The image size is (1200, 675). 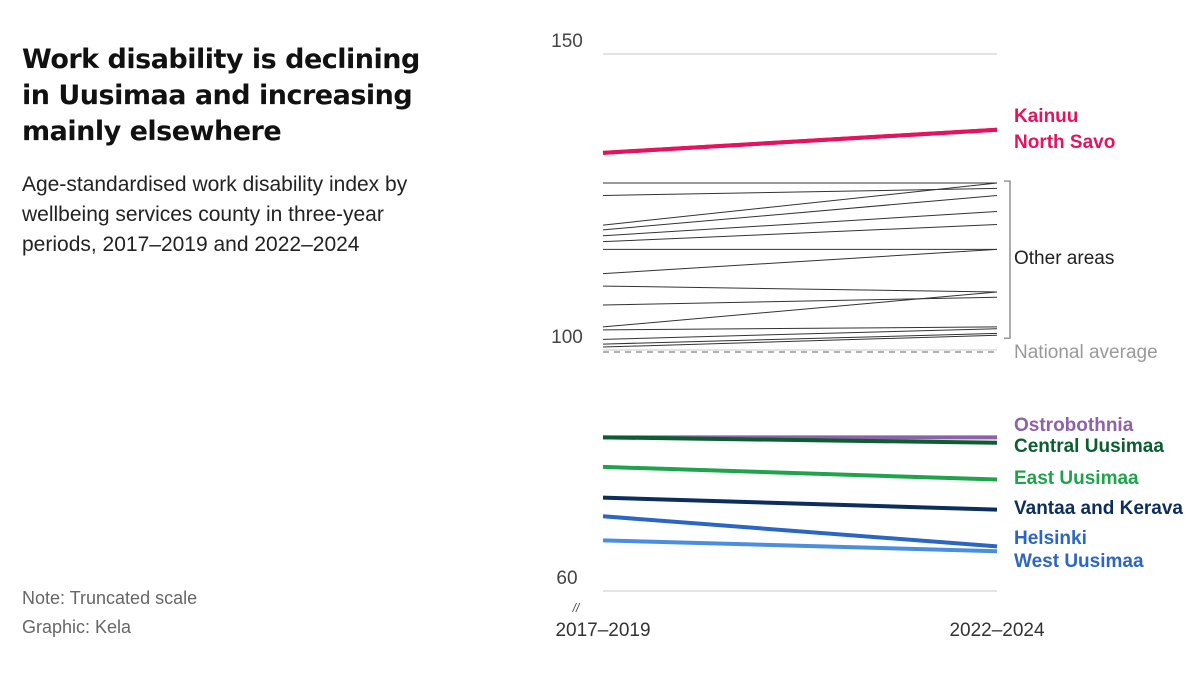 I want to click on label-kainuu: Kainuu, so click(x=1046, y=116).